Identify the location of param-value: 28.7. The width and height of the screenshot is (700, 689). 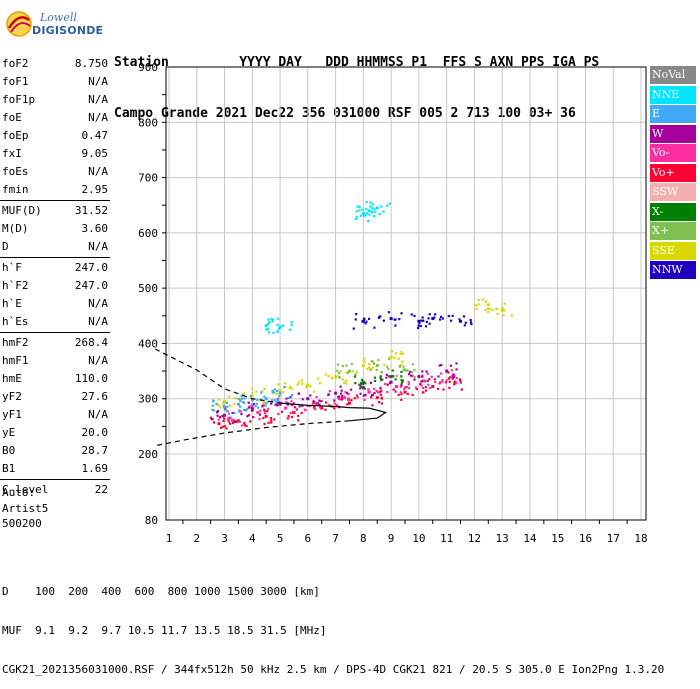
(95, 450).